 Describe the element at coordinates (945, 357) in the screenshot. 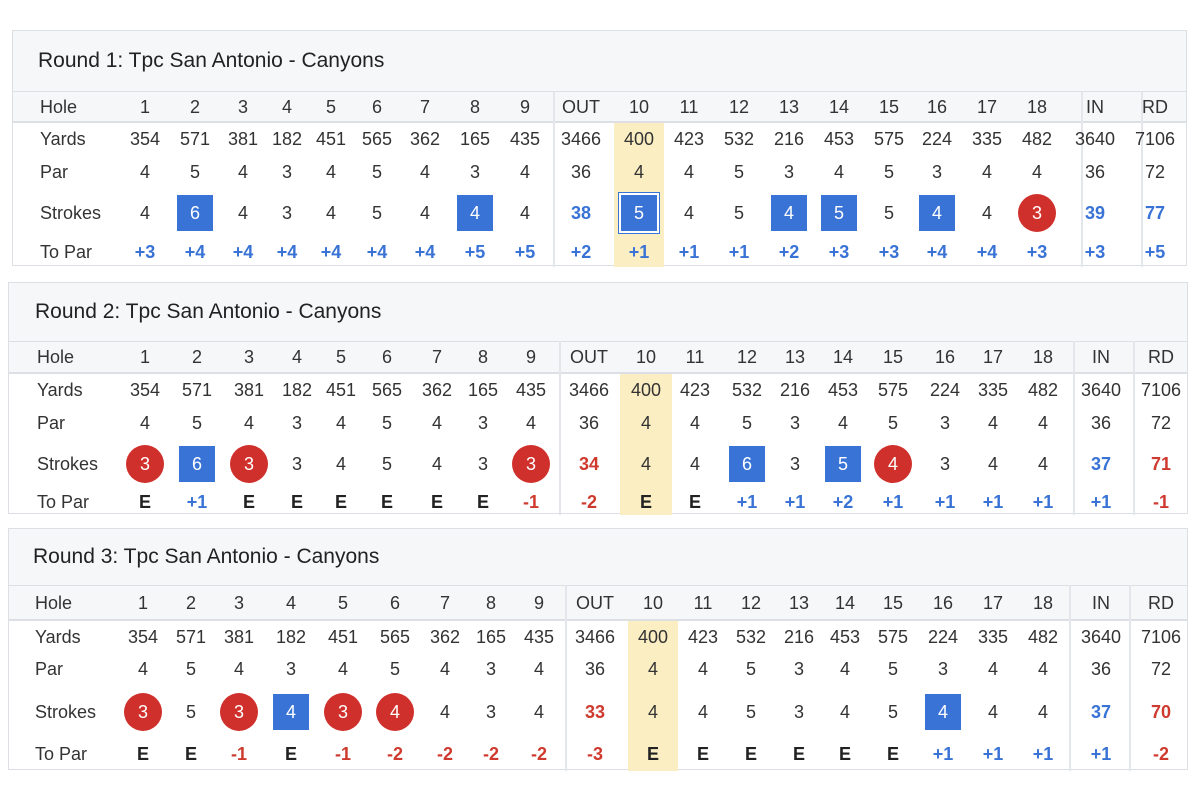

I see `hole-cell: 16` at that location.